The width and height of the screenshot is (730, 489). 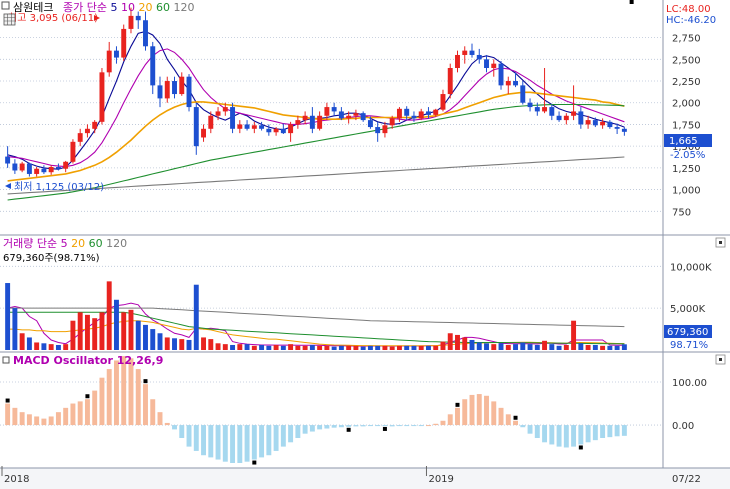 What do you see at coordinates (97, 18) in the screenshot?
I see `high-arrow-icon` at bounding box center [97, 18].